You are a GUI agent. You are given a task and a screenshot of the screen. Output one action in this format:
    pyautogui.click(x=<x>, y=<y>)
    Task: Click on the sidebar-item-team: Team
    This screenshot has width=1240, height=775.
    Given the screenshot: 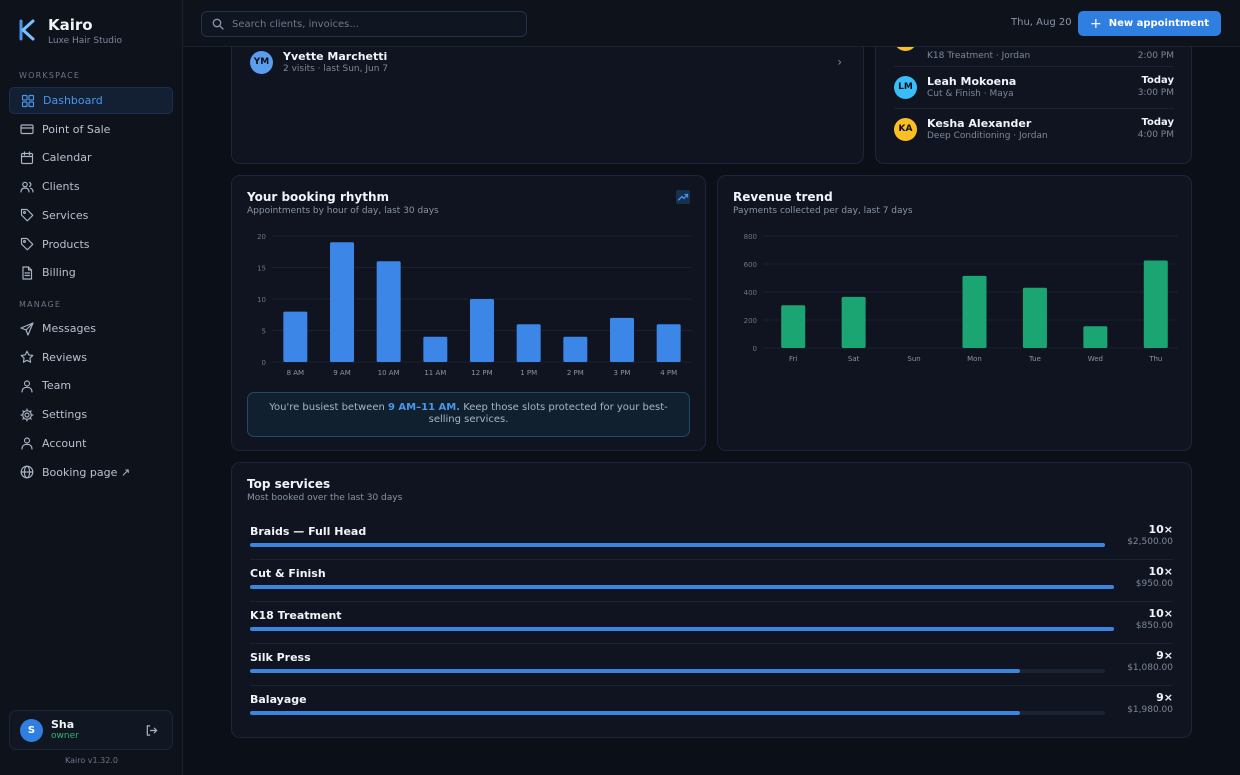 What is the action you would take?
    pyautogui.click(x=91, y=385)
    